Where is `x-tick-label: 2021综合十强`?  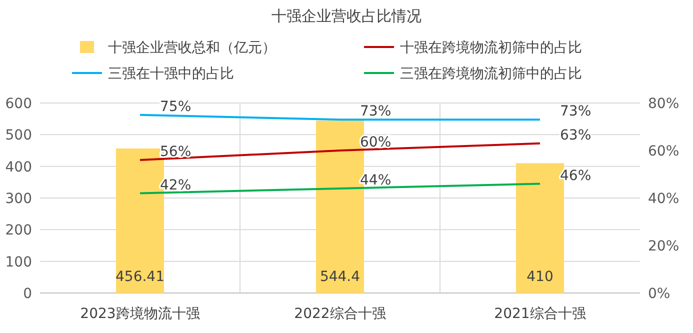
x-tick-label: 2021综合十强 is located at coordinates (540, 314).